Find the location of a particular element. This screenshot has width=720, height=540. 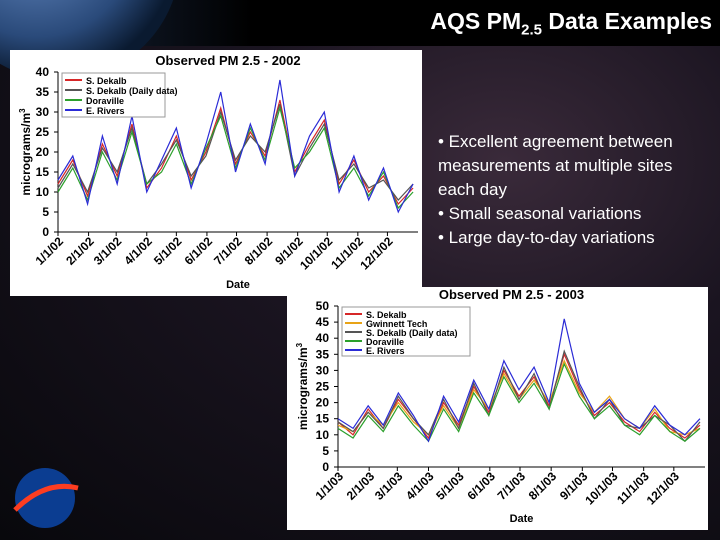

legend-label: Gwinnett Tech is located at coordinates (396, 324).